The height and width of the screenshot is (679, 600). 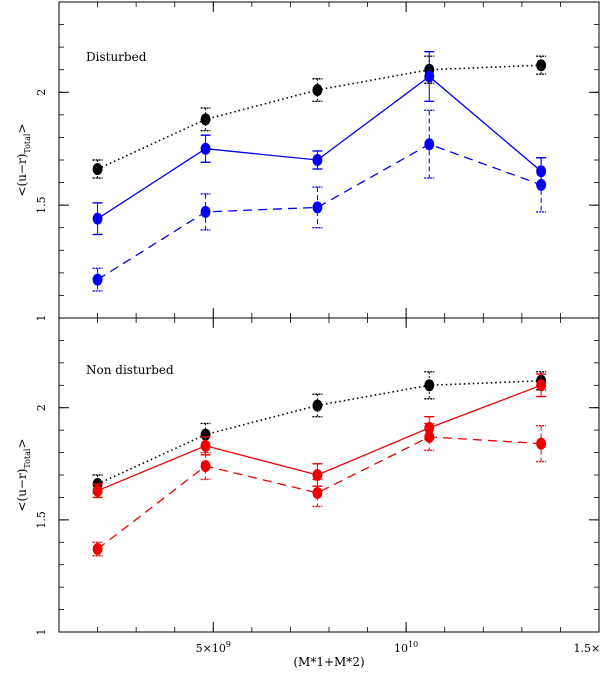 I want to click on x-tick-label: 5×109, so click(x=213, y=647).